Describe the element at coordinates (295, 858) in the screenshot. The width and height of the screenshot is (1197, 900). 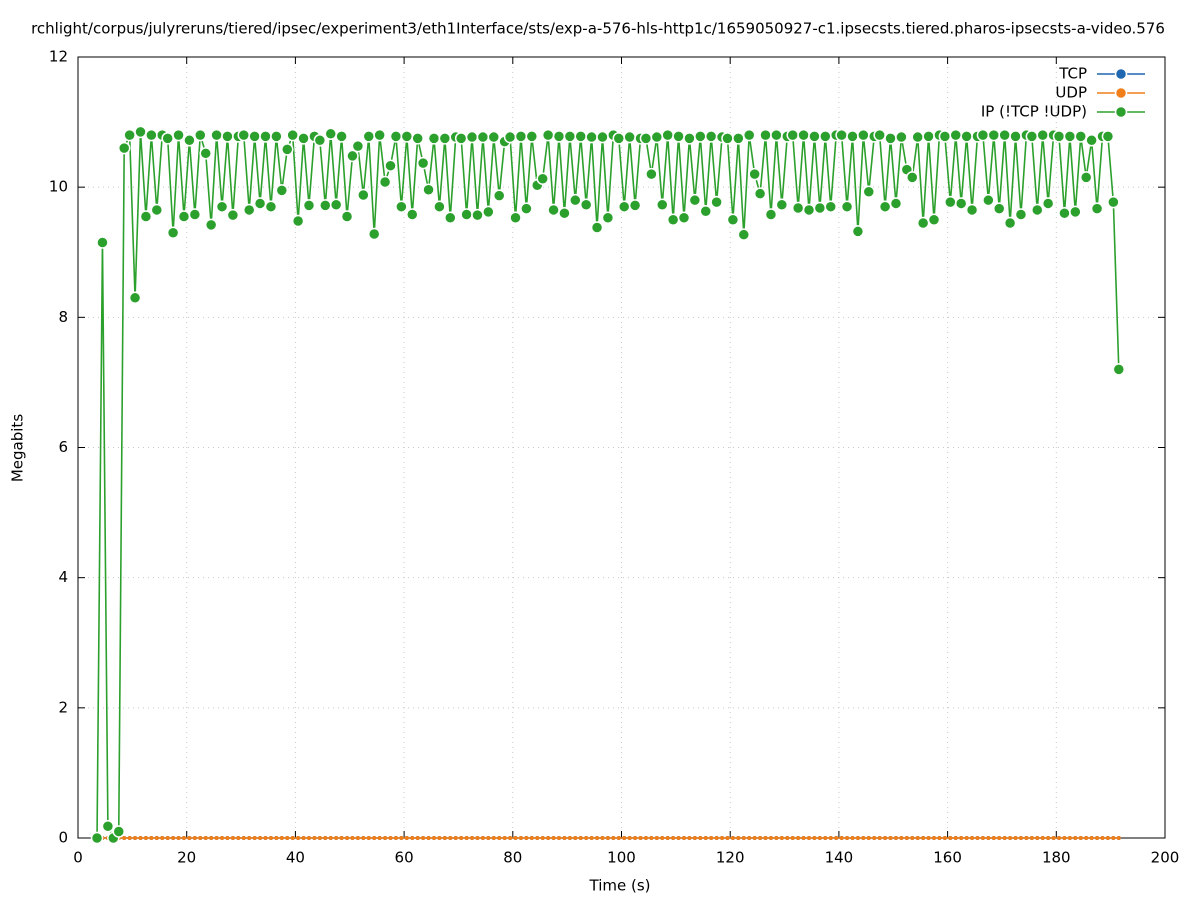
I see `x-tick-label: 40` at that location.